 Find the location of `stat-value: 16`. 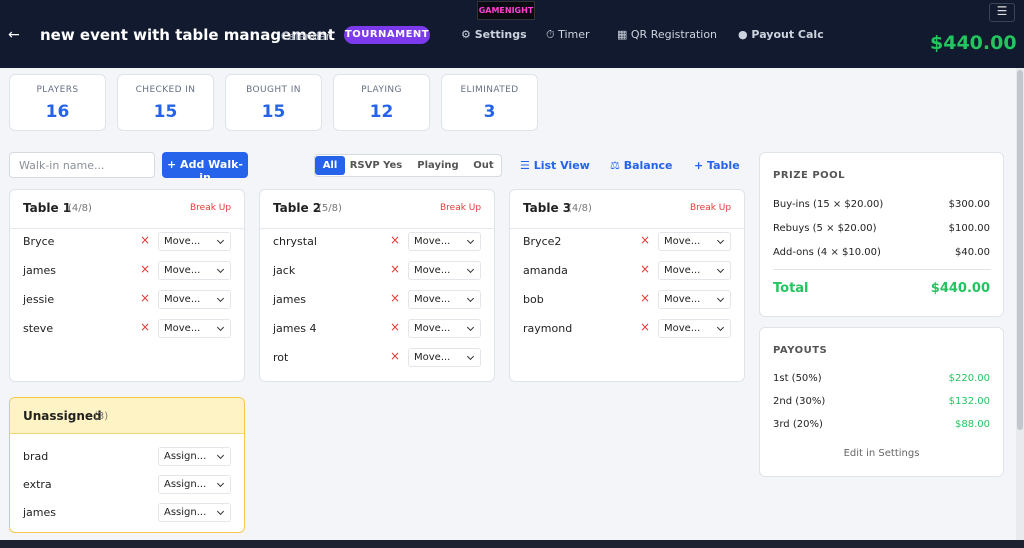

stat-value: 16 is located at coordinates (57, 112).